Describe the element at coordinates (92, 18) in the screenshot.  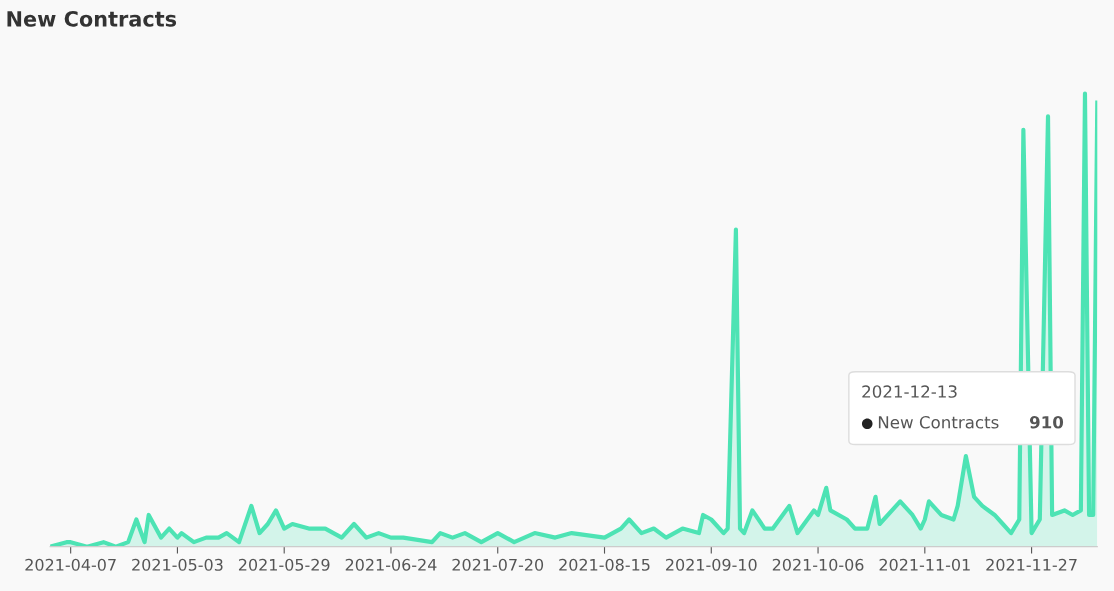
I see `chart-title: New Contracts` at that location.